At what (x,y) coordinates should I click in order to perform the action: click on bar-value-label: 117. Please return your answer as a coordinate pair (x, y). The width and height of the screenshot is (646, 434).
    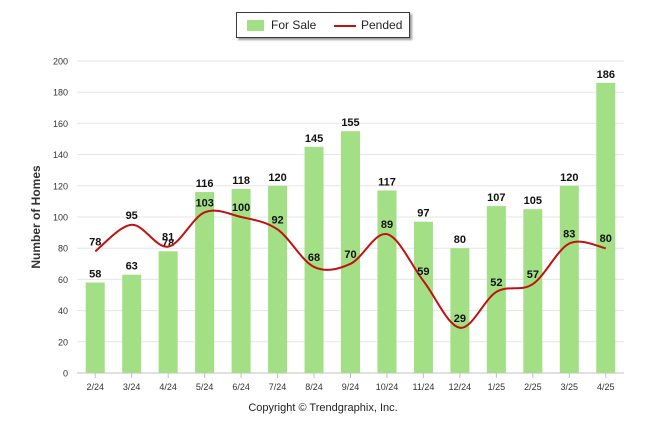
    Looking at the image, I should click on (387, 182).